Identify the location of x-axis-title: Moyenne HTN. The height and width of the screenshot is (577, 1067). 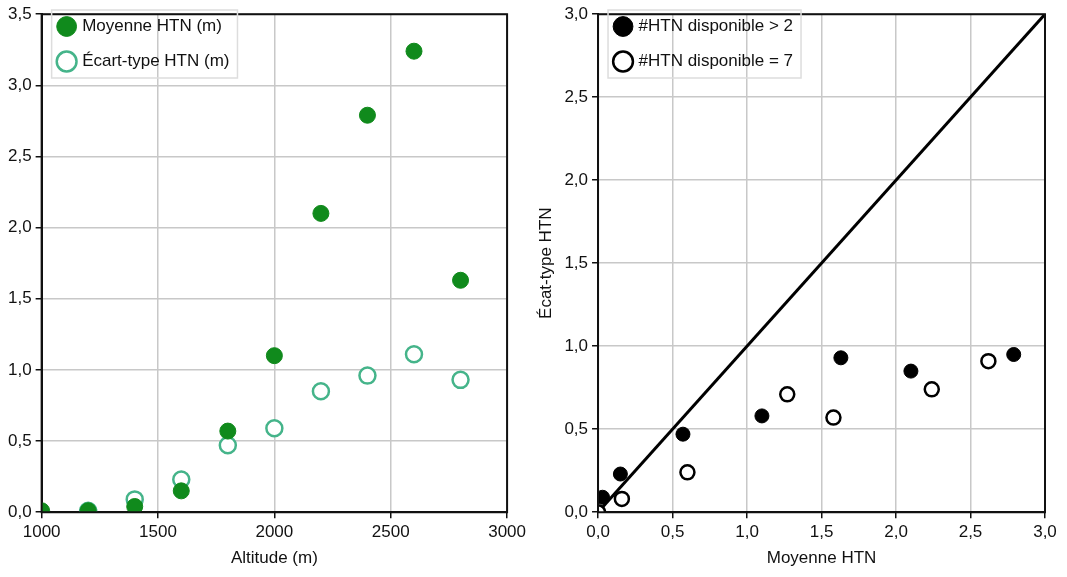
(821, 558).